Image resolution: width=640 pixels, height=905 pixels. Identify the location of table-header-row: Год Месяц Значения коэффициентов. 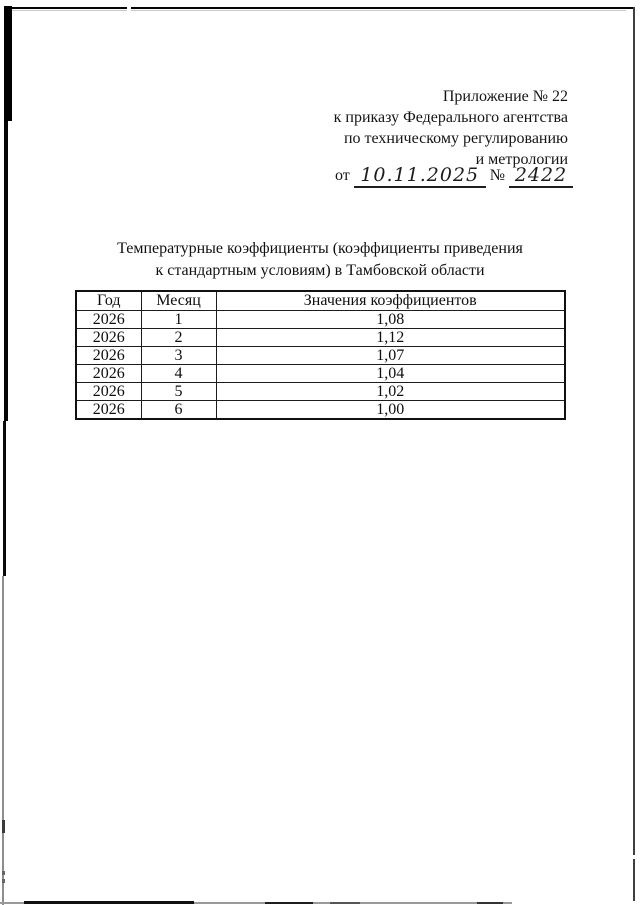
(320, 300).